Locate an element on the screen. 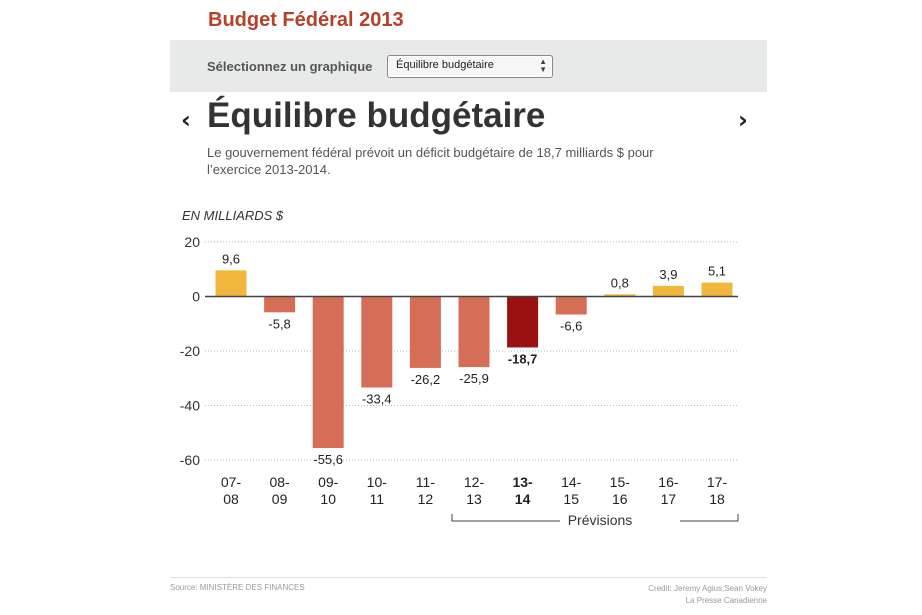 The height and width of the screenshot is (615, 922). x-tick-label: 12 is located at coordinates (426, 499).